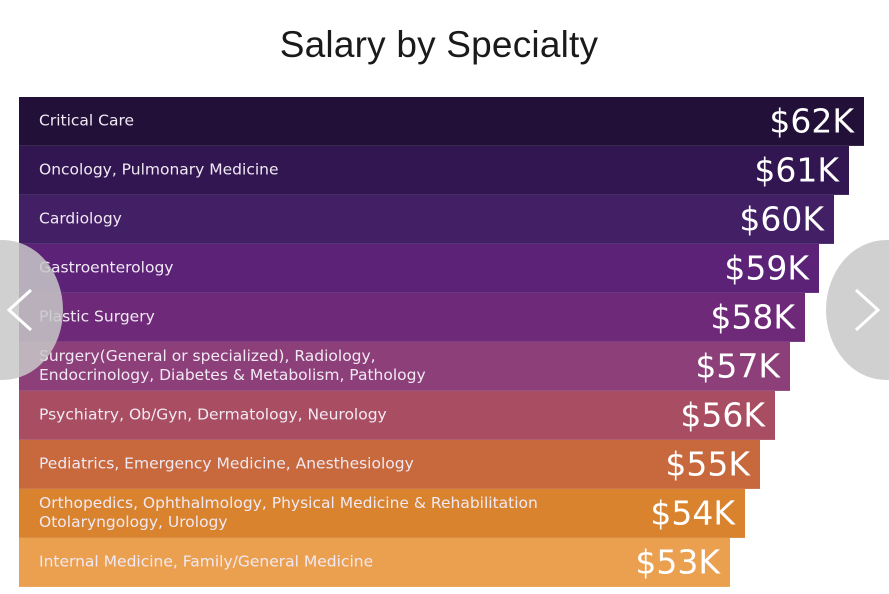  What do you see at coordinates (412, 317) in the screenshot?
I see `bar: Plastic Surgery $58K` at bounding box center [412, 317].